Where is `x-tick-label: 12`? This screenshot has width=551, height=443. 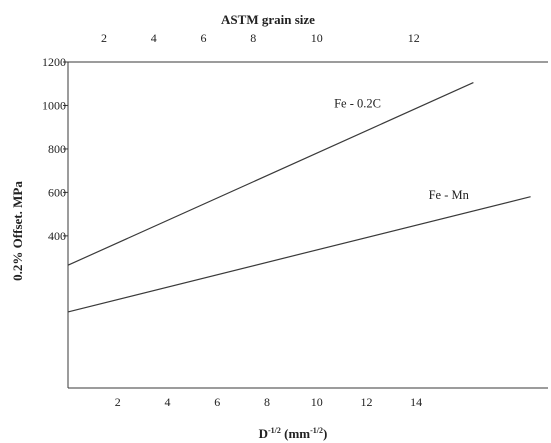
x-tick-label: 12 is located at coordinates (366, 402).